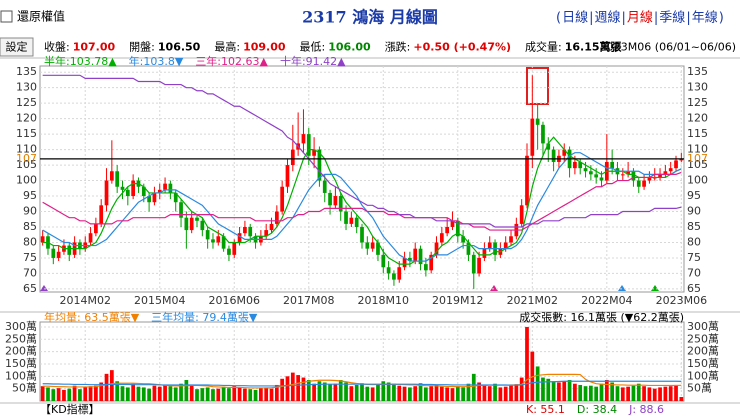  I want to click on y-tick-label: 100萬, so click(703, 375).